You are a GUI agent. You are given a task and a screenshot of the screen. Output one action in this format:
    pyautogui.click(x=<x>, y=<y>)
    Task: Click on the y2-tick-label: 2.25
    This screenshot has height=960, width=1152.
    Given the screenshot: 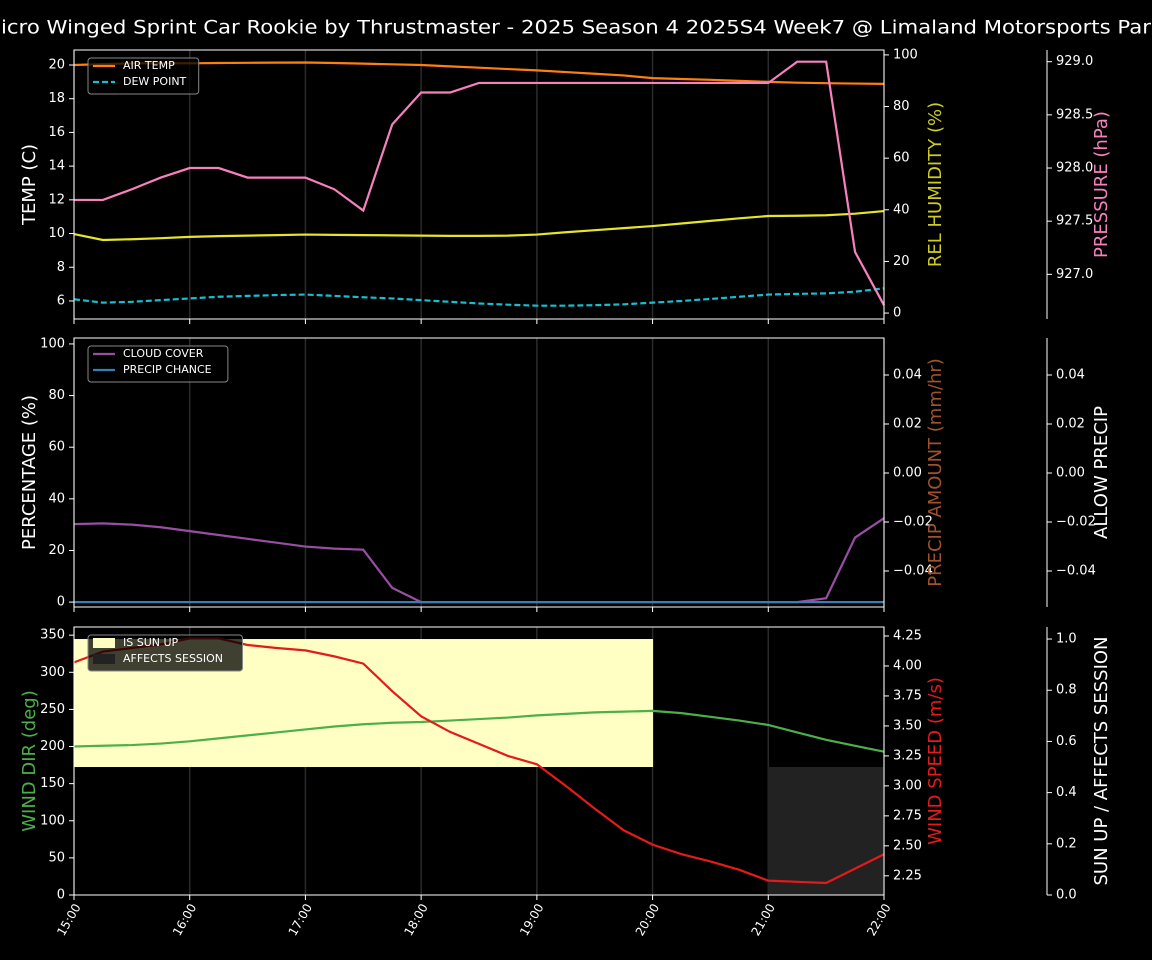 What is the action you would take?
    pyautogui.click(x=907, y=875)
    